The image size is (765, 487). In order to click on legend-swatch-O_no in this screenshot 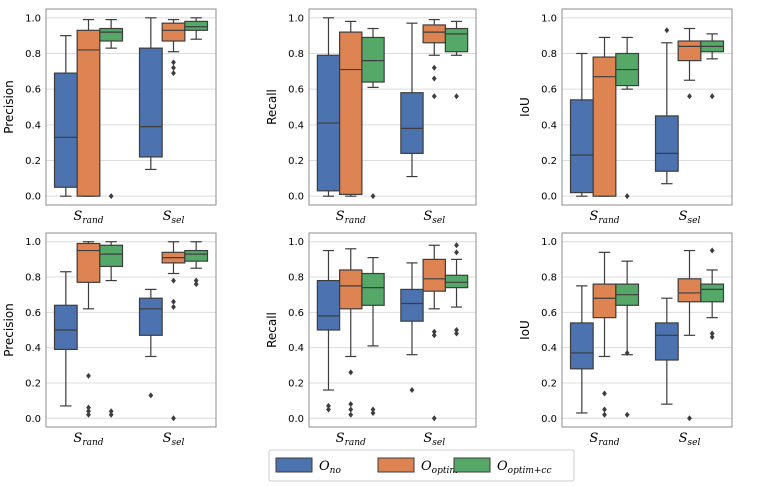, I will do `click(294, 465)`.